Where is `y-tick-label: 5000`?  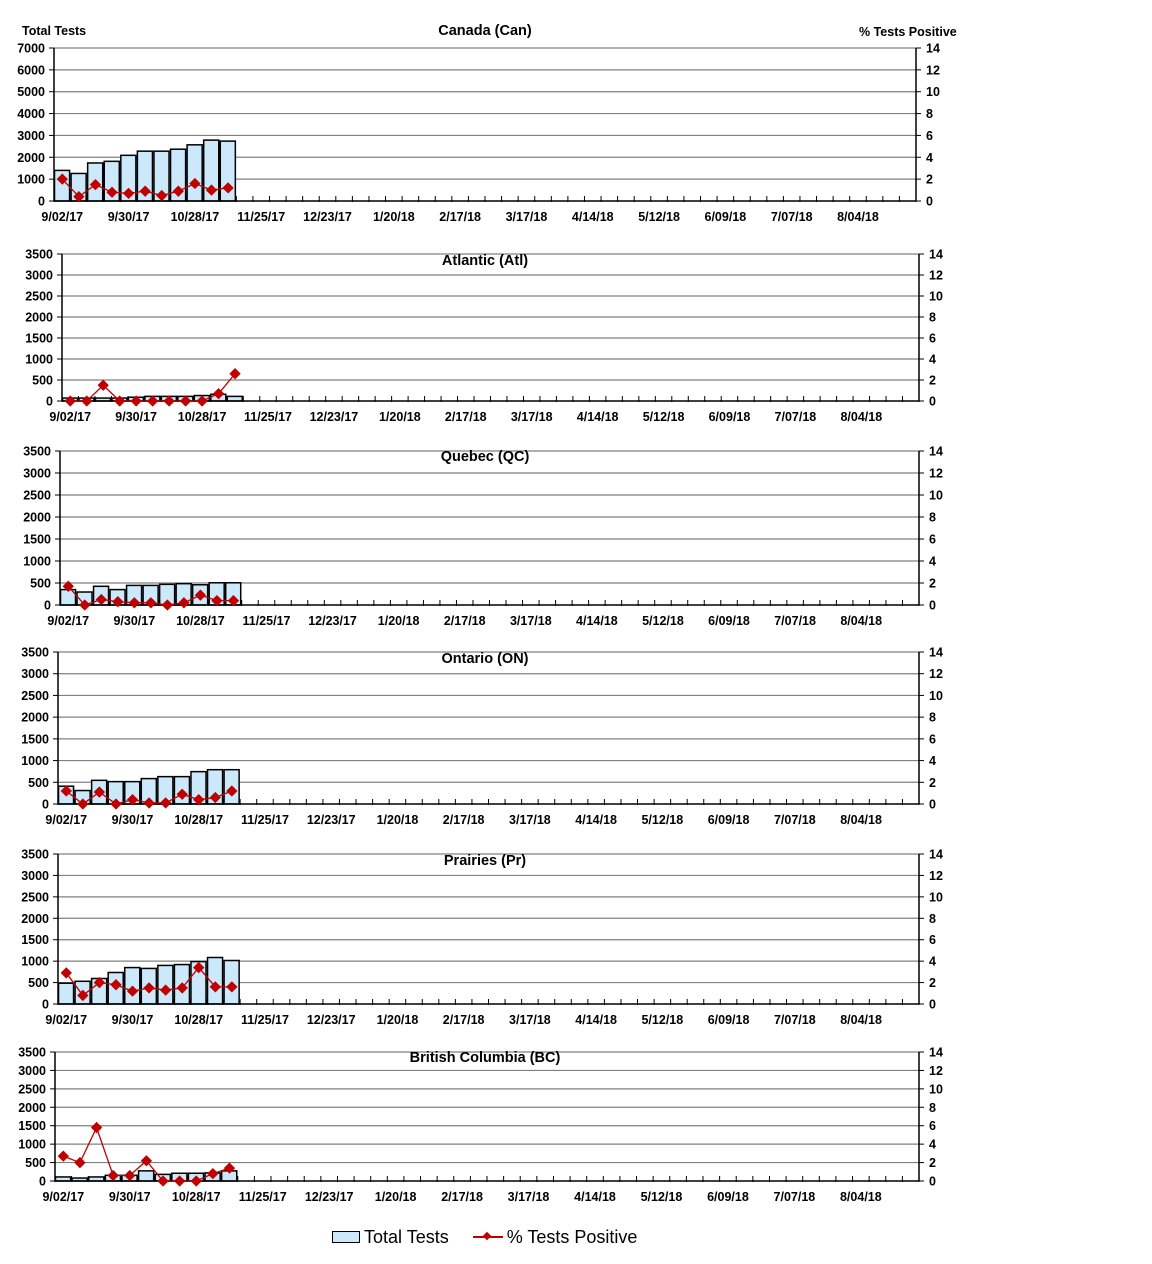 y-tick-label: 5000 is located at coordinates (31, 92).